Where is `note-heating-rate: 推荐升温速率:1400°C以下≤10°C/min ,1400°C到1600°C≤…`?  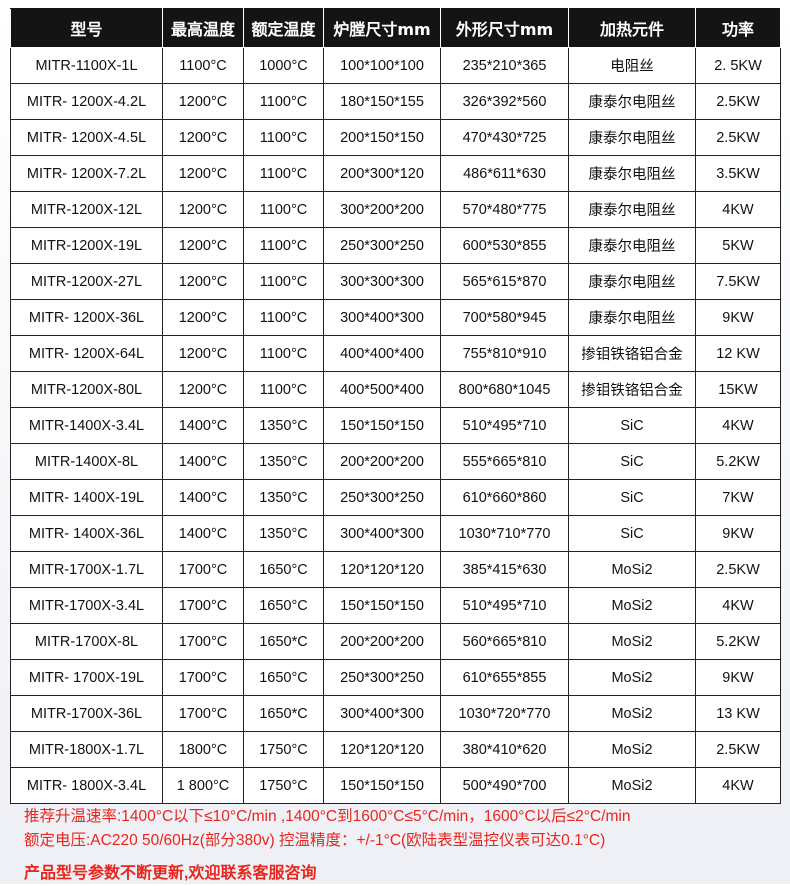 note-heating-rate: 推荐升温速率:1400°C以下≤10°C/min ,1400°C到1600°C≤… is located at coordinates (327, 816).